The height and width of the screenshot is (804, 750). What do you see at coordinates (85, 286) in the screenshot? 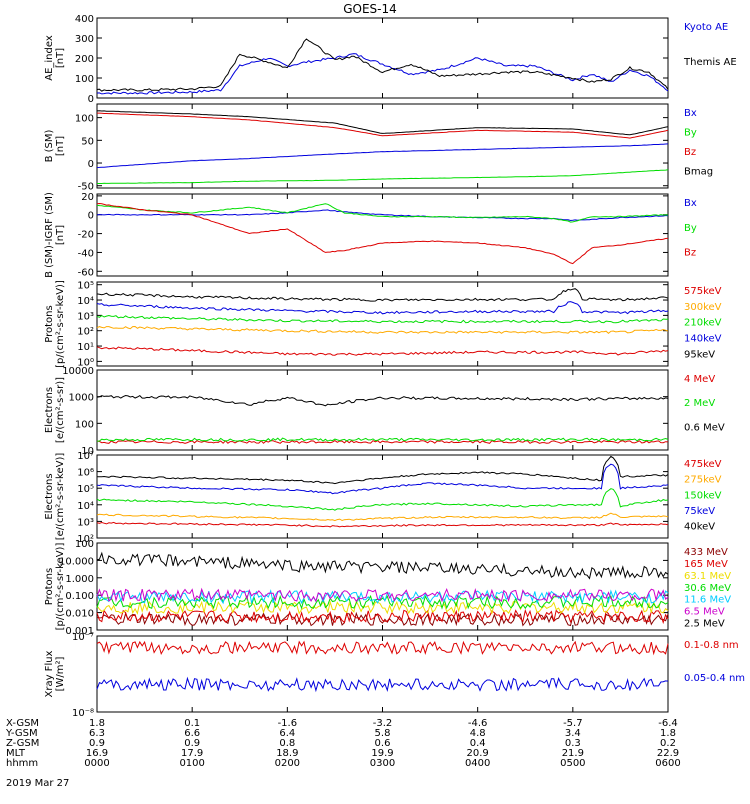
I see `y-tick-label: 10⁵` at bounding box center [85, 286].